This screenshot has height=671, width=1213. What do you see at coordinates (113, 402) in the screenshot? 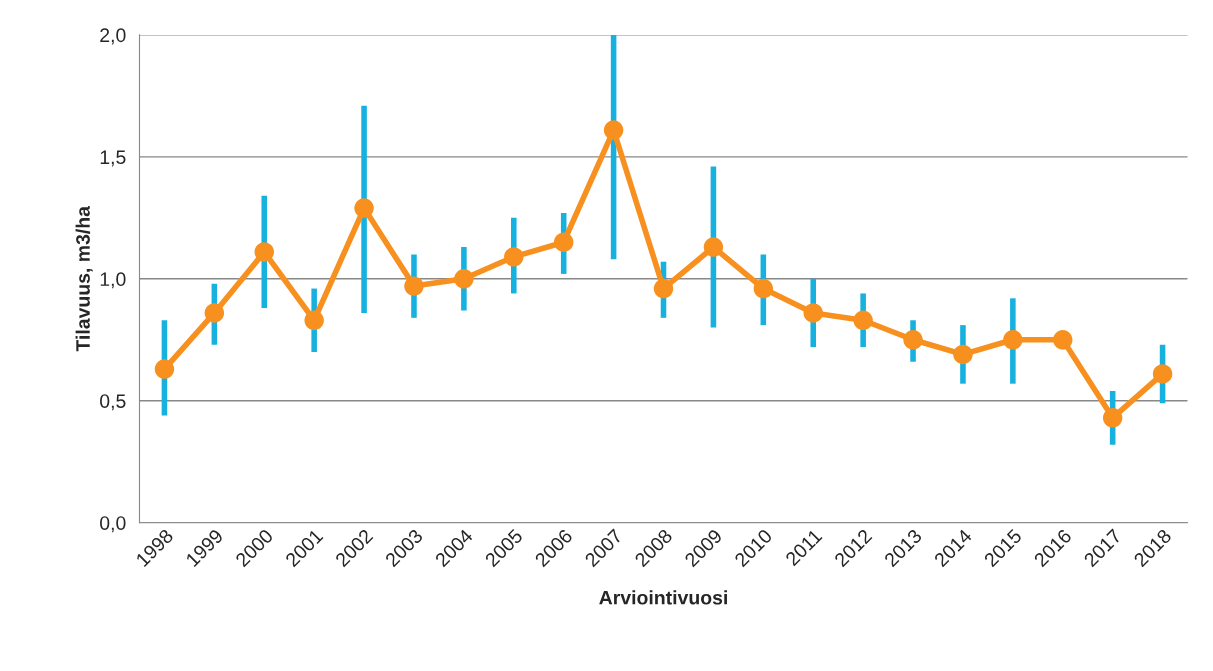
I see `y-tick-label: 0,5` at bounding box center [113, 402].